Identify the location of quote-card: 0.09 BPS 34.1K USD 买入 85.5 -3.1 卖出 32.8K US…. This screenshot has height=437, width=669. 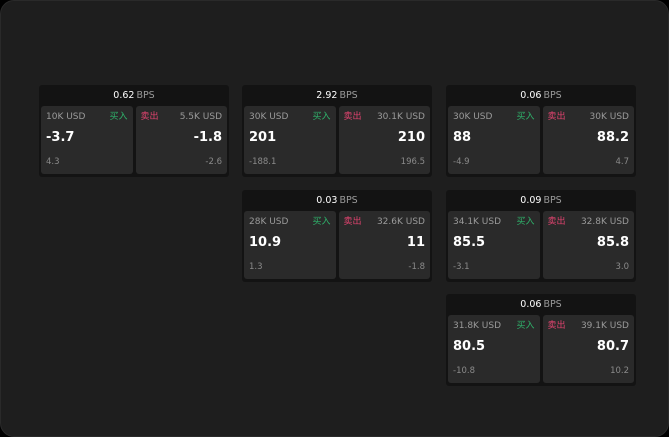
(541, 236).